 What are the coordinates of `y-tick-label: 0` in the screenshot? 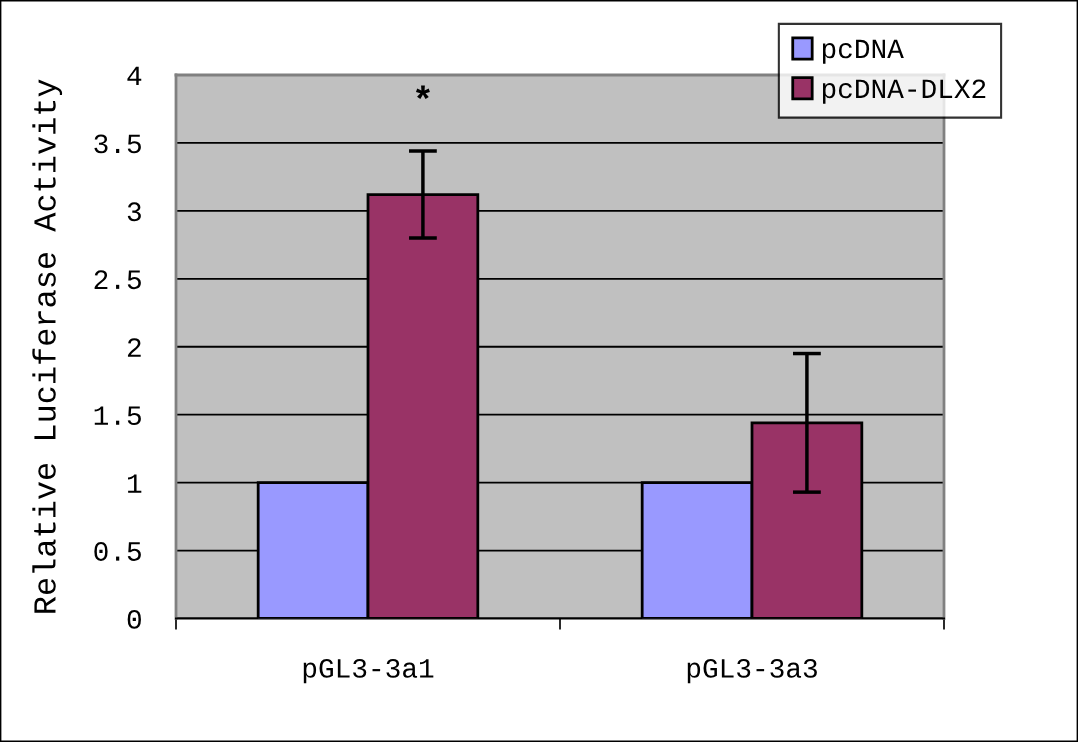 It's located at (134, 619).